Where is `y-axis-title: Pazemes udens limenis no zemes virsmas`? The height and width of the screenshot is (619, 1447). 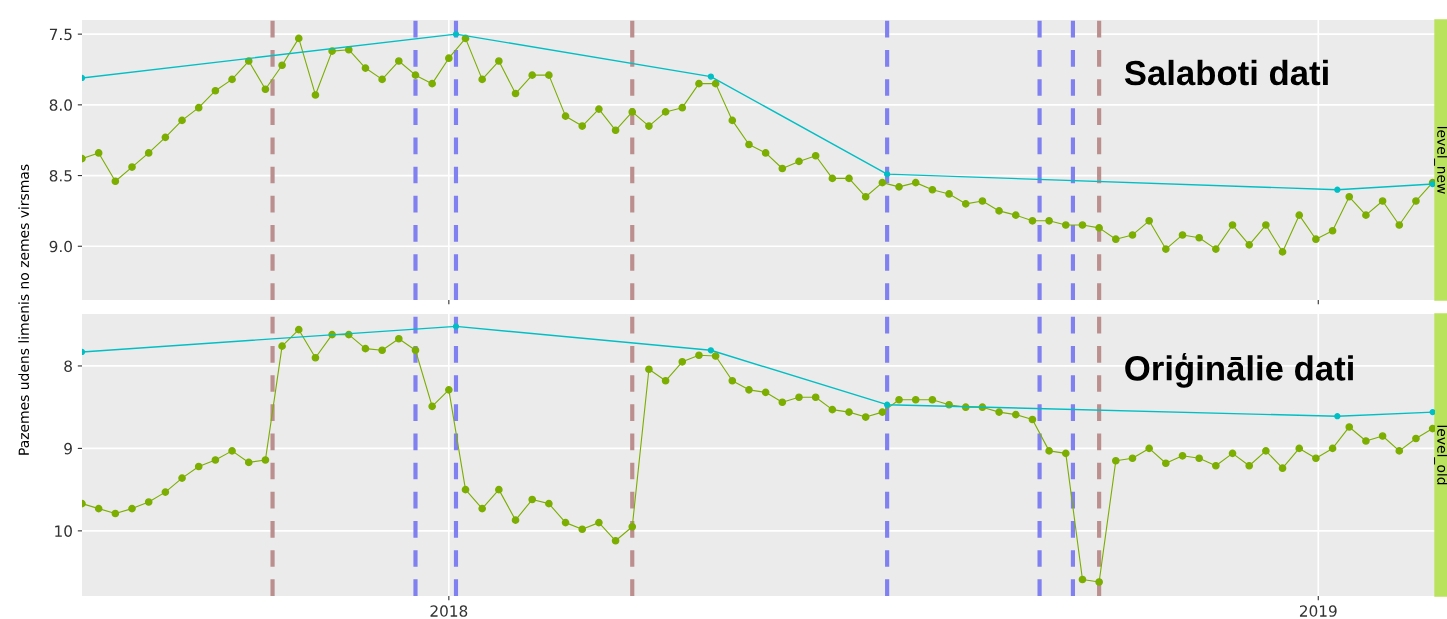 y-axis-title: Pazemes udens limenis no zemes virsmas is located at coordinates (24, 309).